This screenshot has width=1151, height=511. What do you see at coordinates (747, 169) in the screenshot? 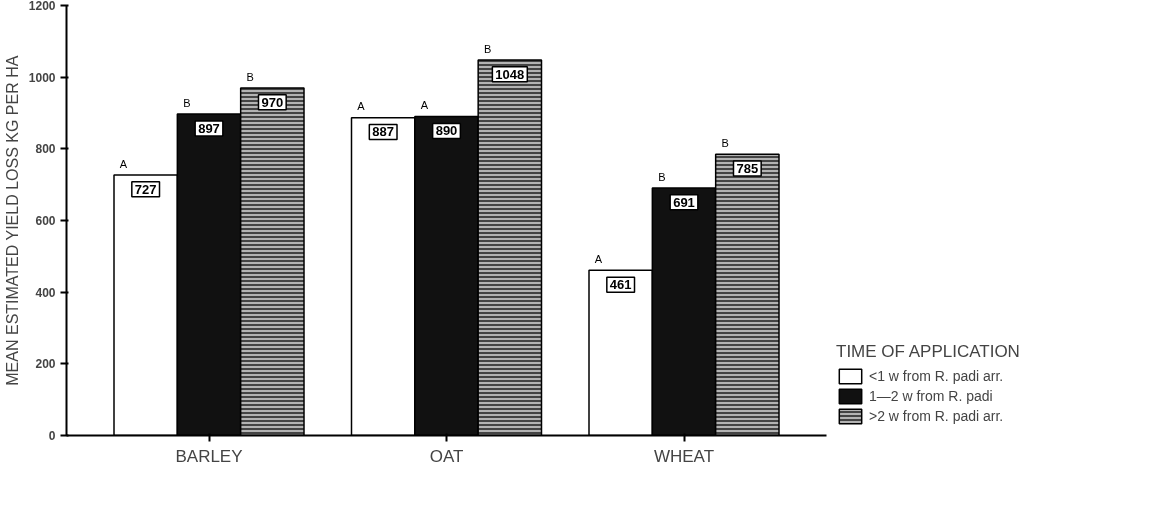
I see `data-label: 785` at bounding box center [747, 169].